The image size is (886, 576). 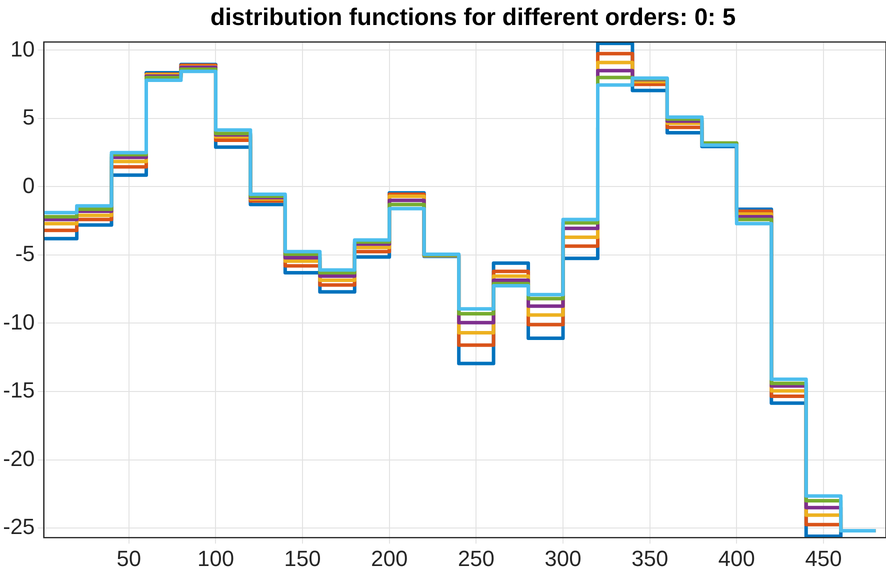 I want to click on y-tick-label: -15, so click(x=19, y=390).